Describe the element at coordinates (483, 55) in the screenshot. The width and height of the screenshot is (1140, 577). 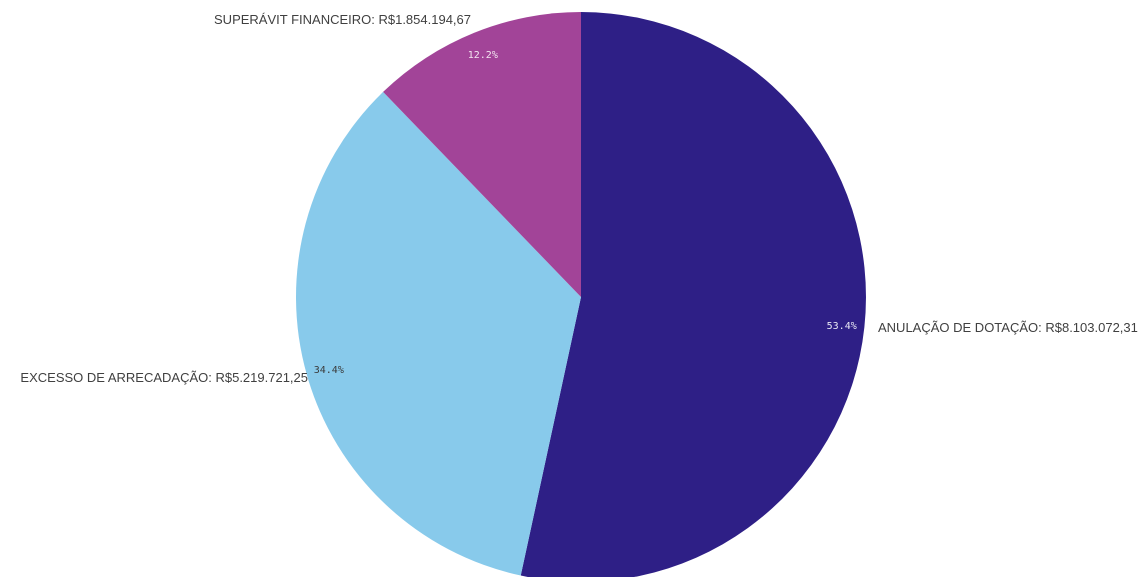
I see `percent-label-3: 12.2%` at that location.